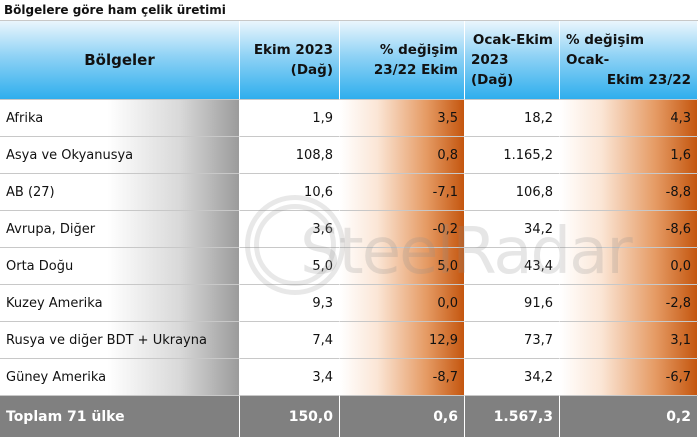 The height and width of the screenshot is (437, 698). Describe the element at coordinates (290, 60) in the screenshot. I see `header-cell: Ekim 2023 (Dağ)` at that location.